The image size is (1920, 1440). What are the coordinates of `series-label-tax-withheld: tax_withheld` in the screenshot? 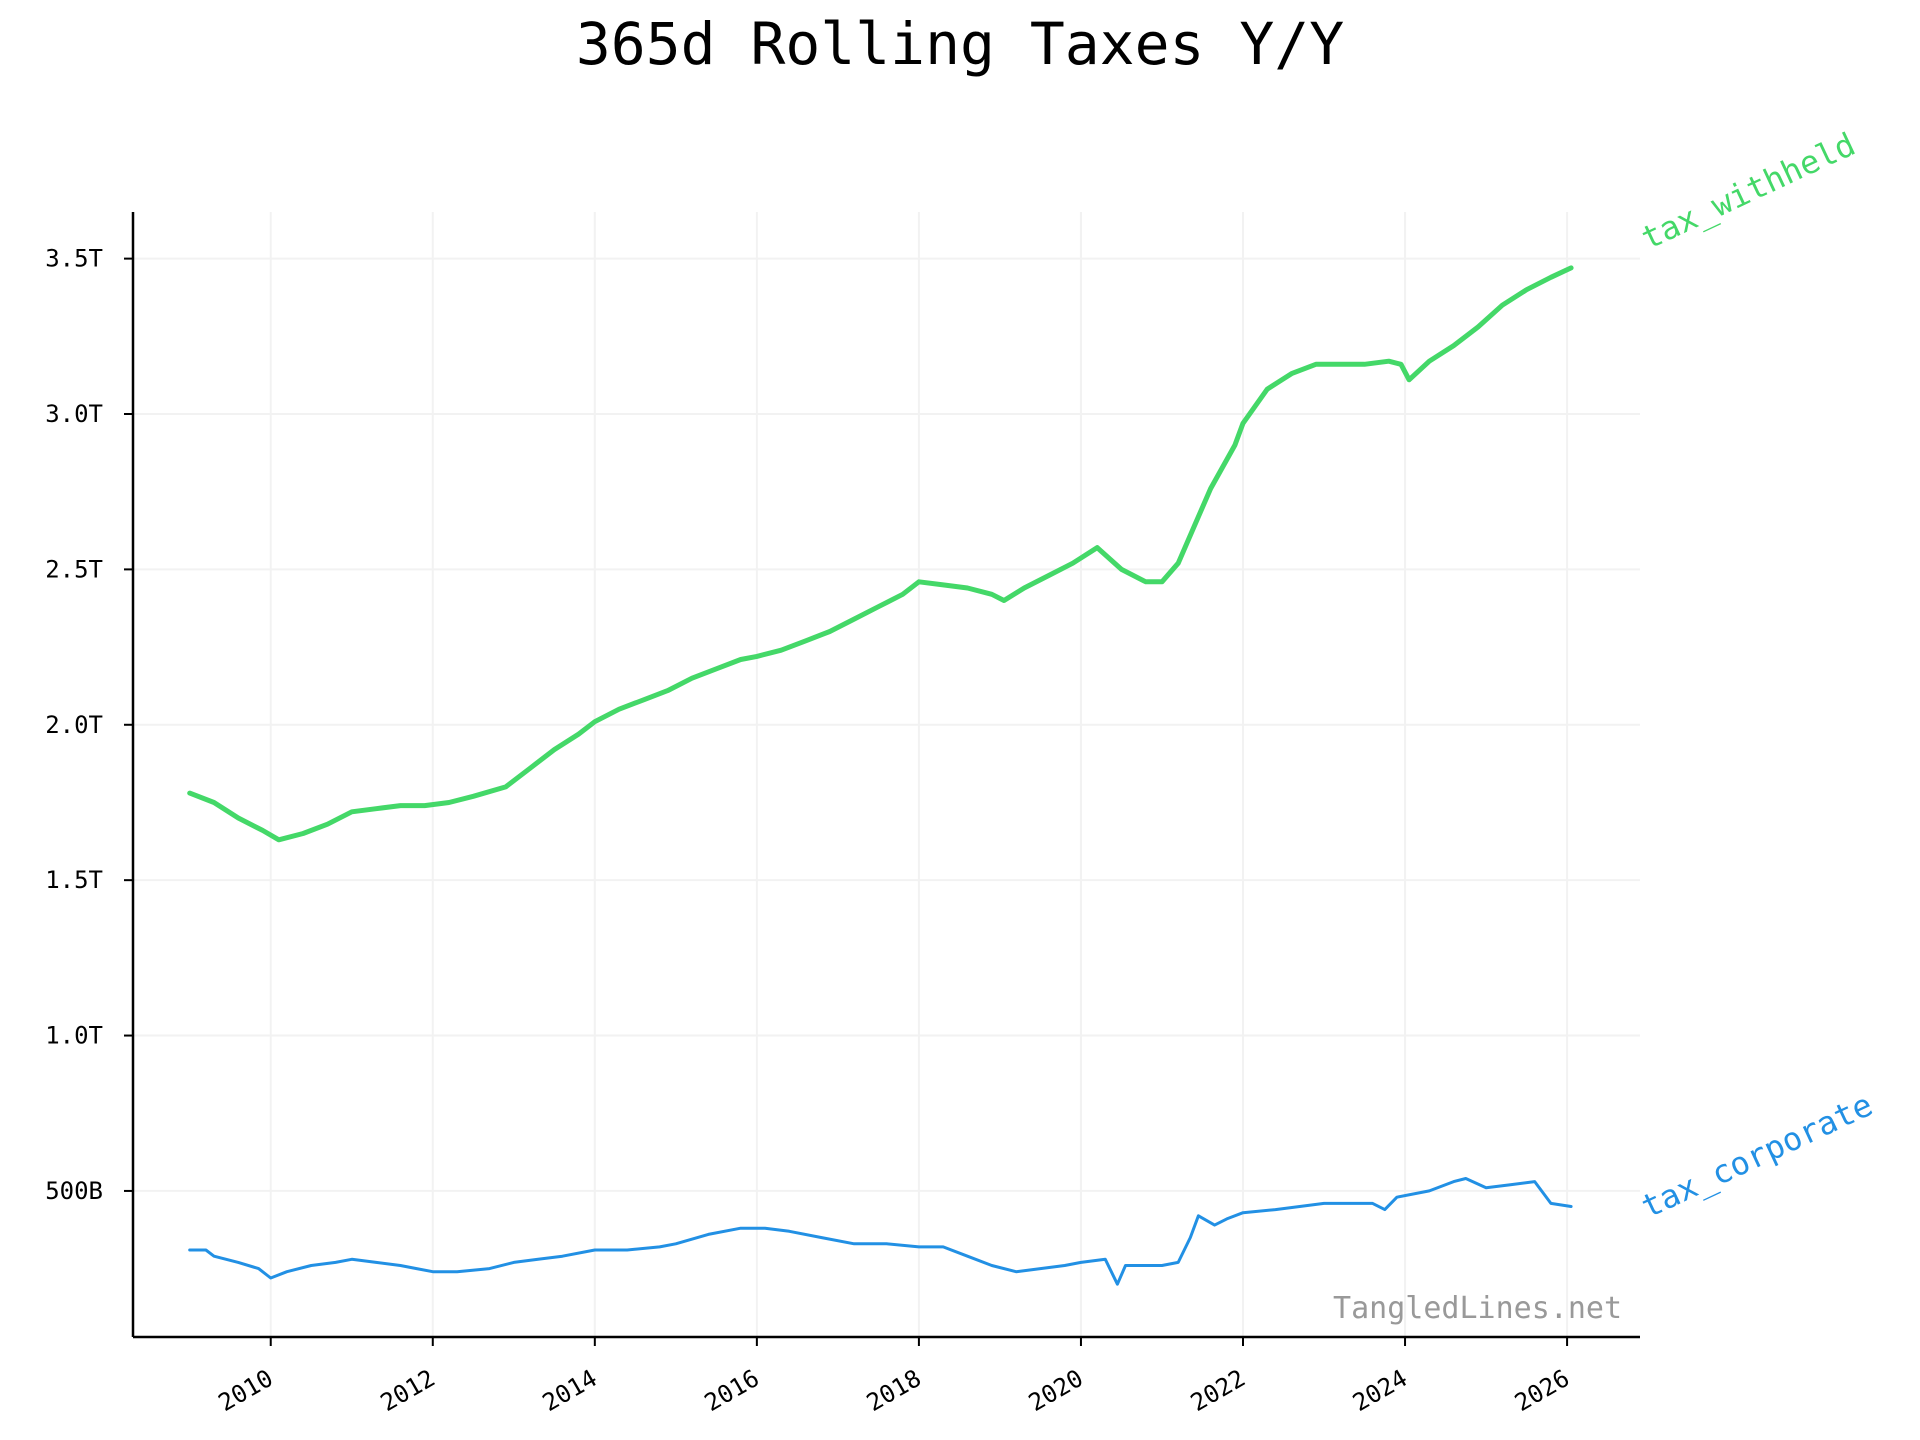 It's located at (1748, 191).